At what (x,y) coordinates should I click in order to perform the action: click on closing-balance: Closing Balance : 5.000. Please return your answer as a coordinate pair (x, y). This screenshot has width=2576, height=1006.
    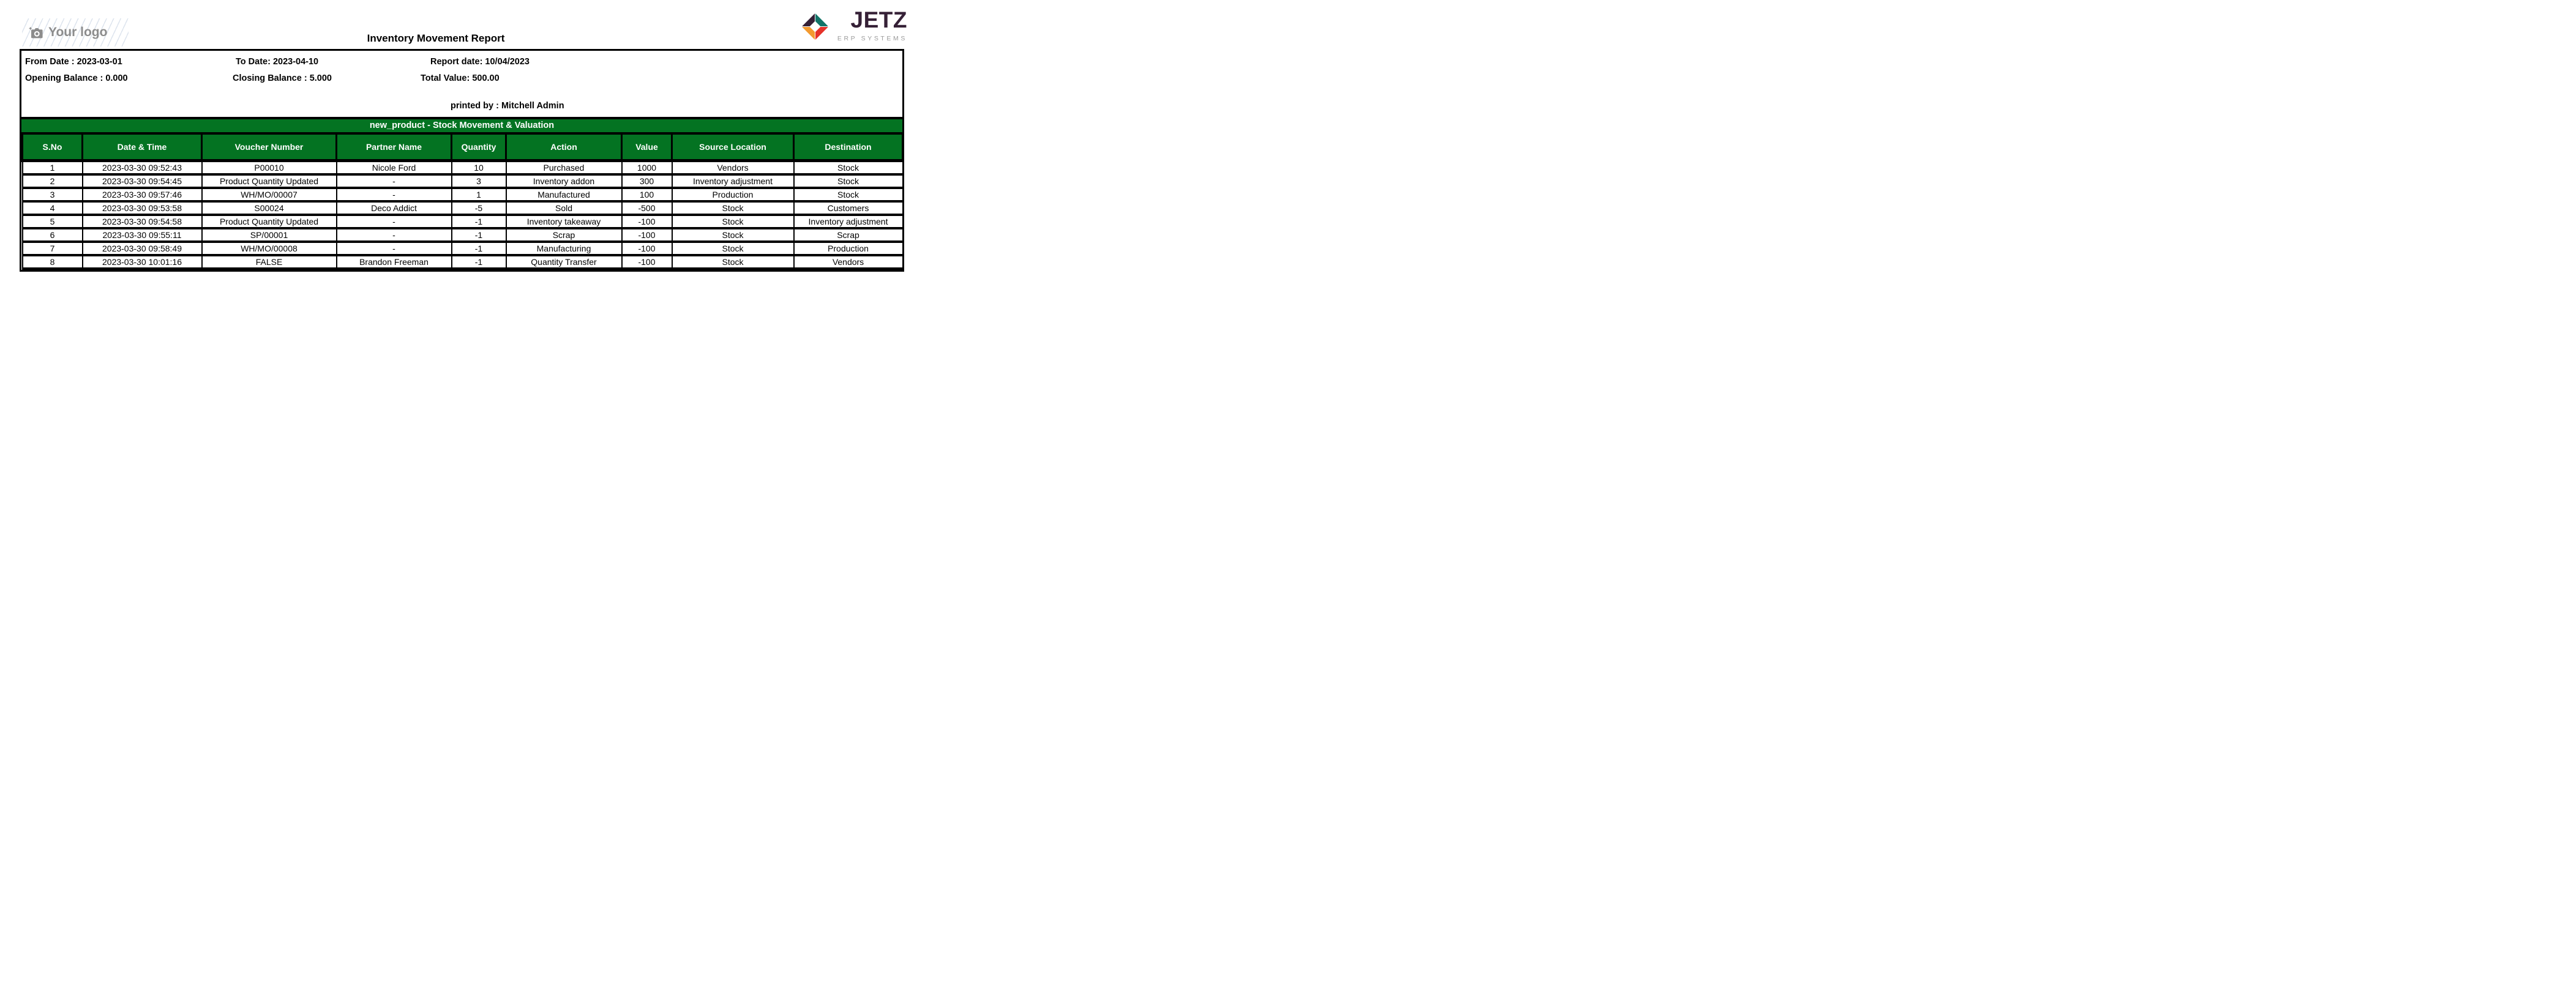
    Looking at the image, I should click on (283, 78).